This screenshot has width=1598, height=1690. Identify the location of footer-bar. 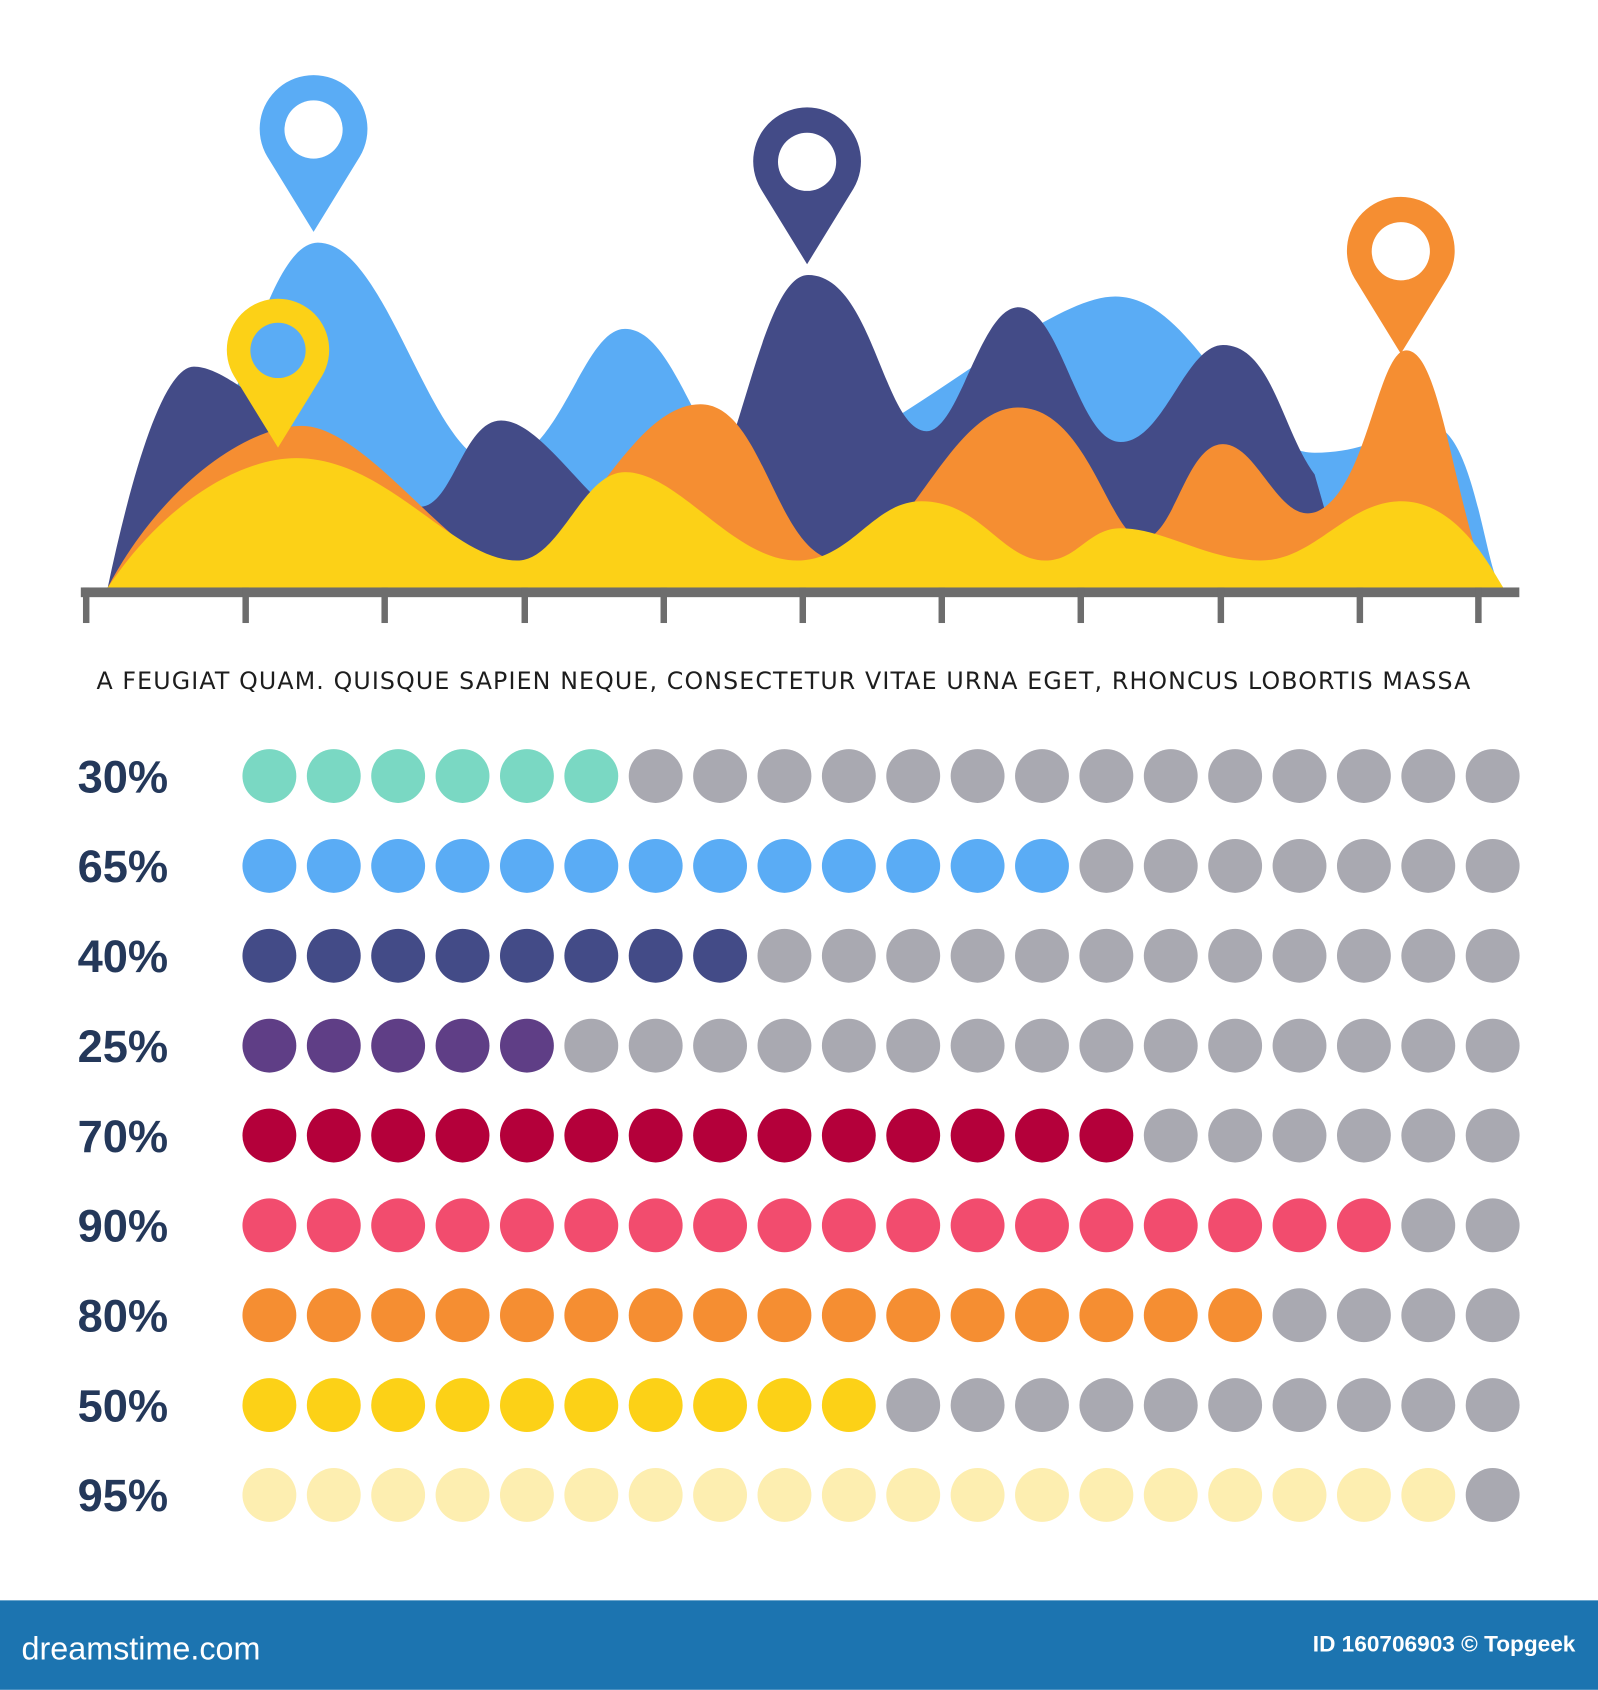
(799, 1645).